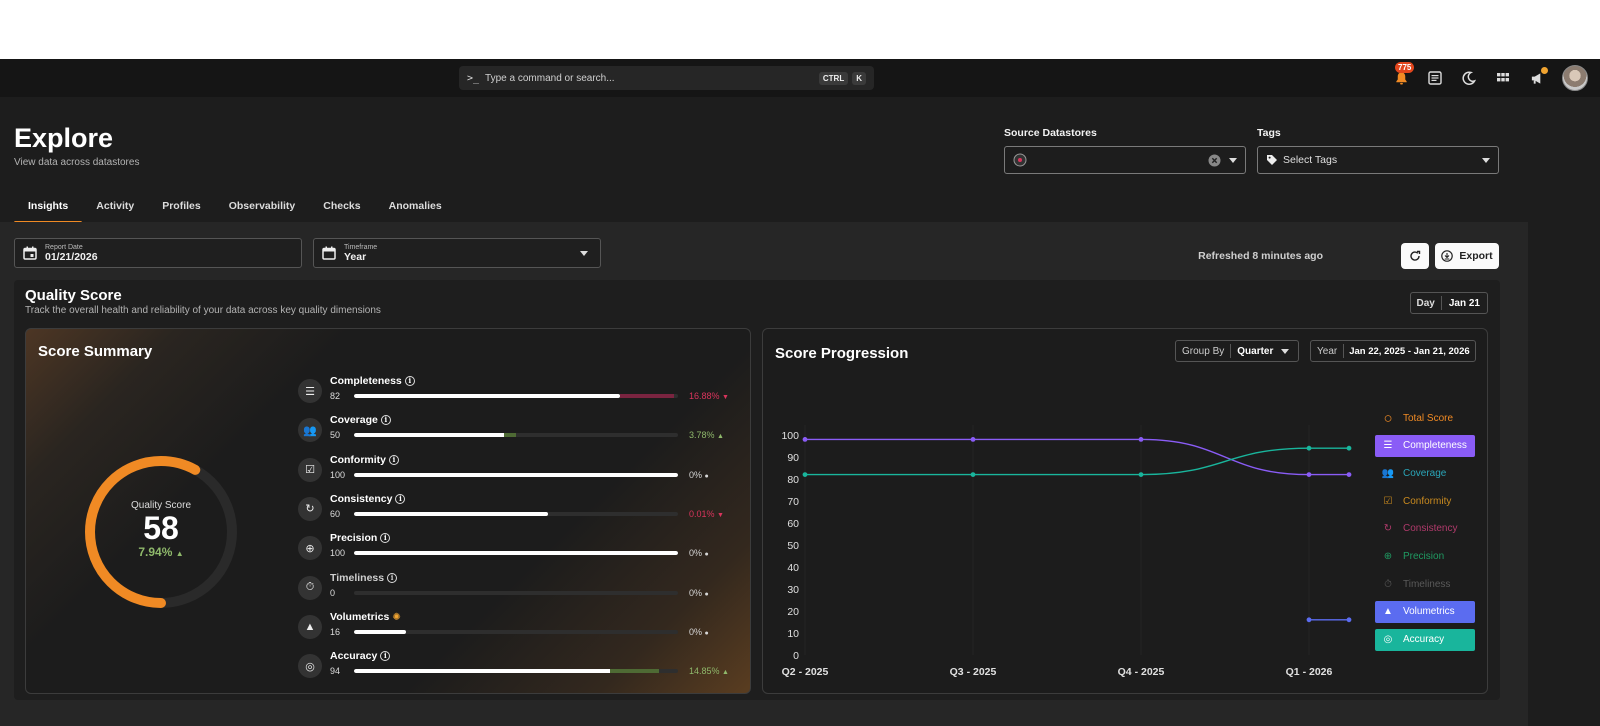 This screenshot has height=726, width=1600. Describe the element at coordinates (338, 474) in the screenshot. I see `metric-value: 100` at that location.